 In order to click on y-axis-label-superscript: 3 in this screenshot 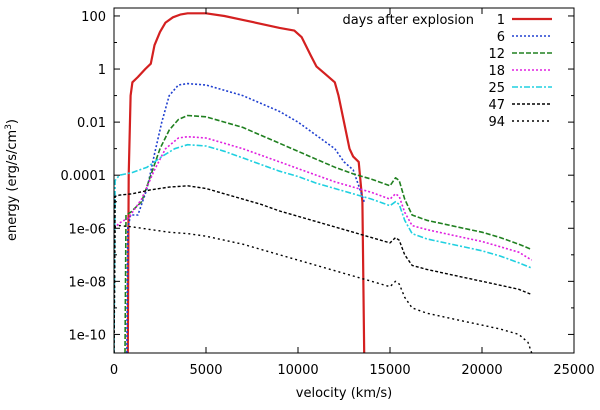, I will do `click(9, 127)`.